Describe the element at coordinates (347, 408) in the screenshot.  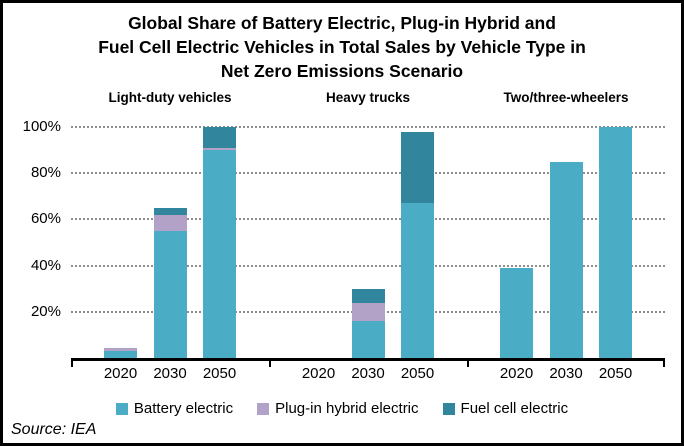
I see `legend-label: Plug-in hybrid electric` at that location.